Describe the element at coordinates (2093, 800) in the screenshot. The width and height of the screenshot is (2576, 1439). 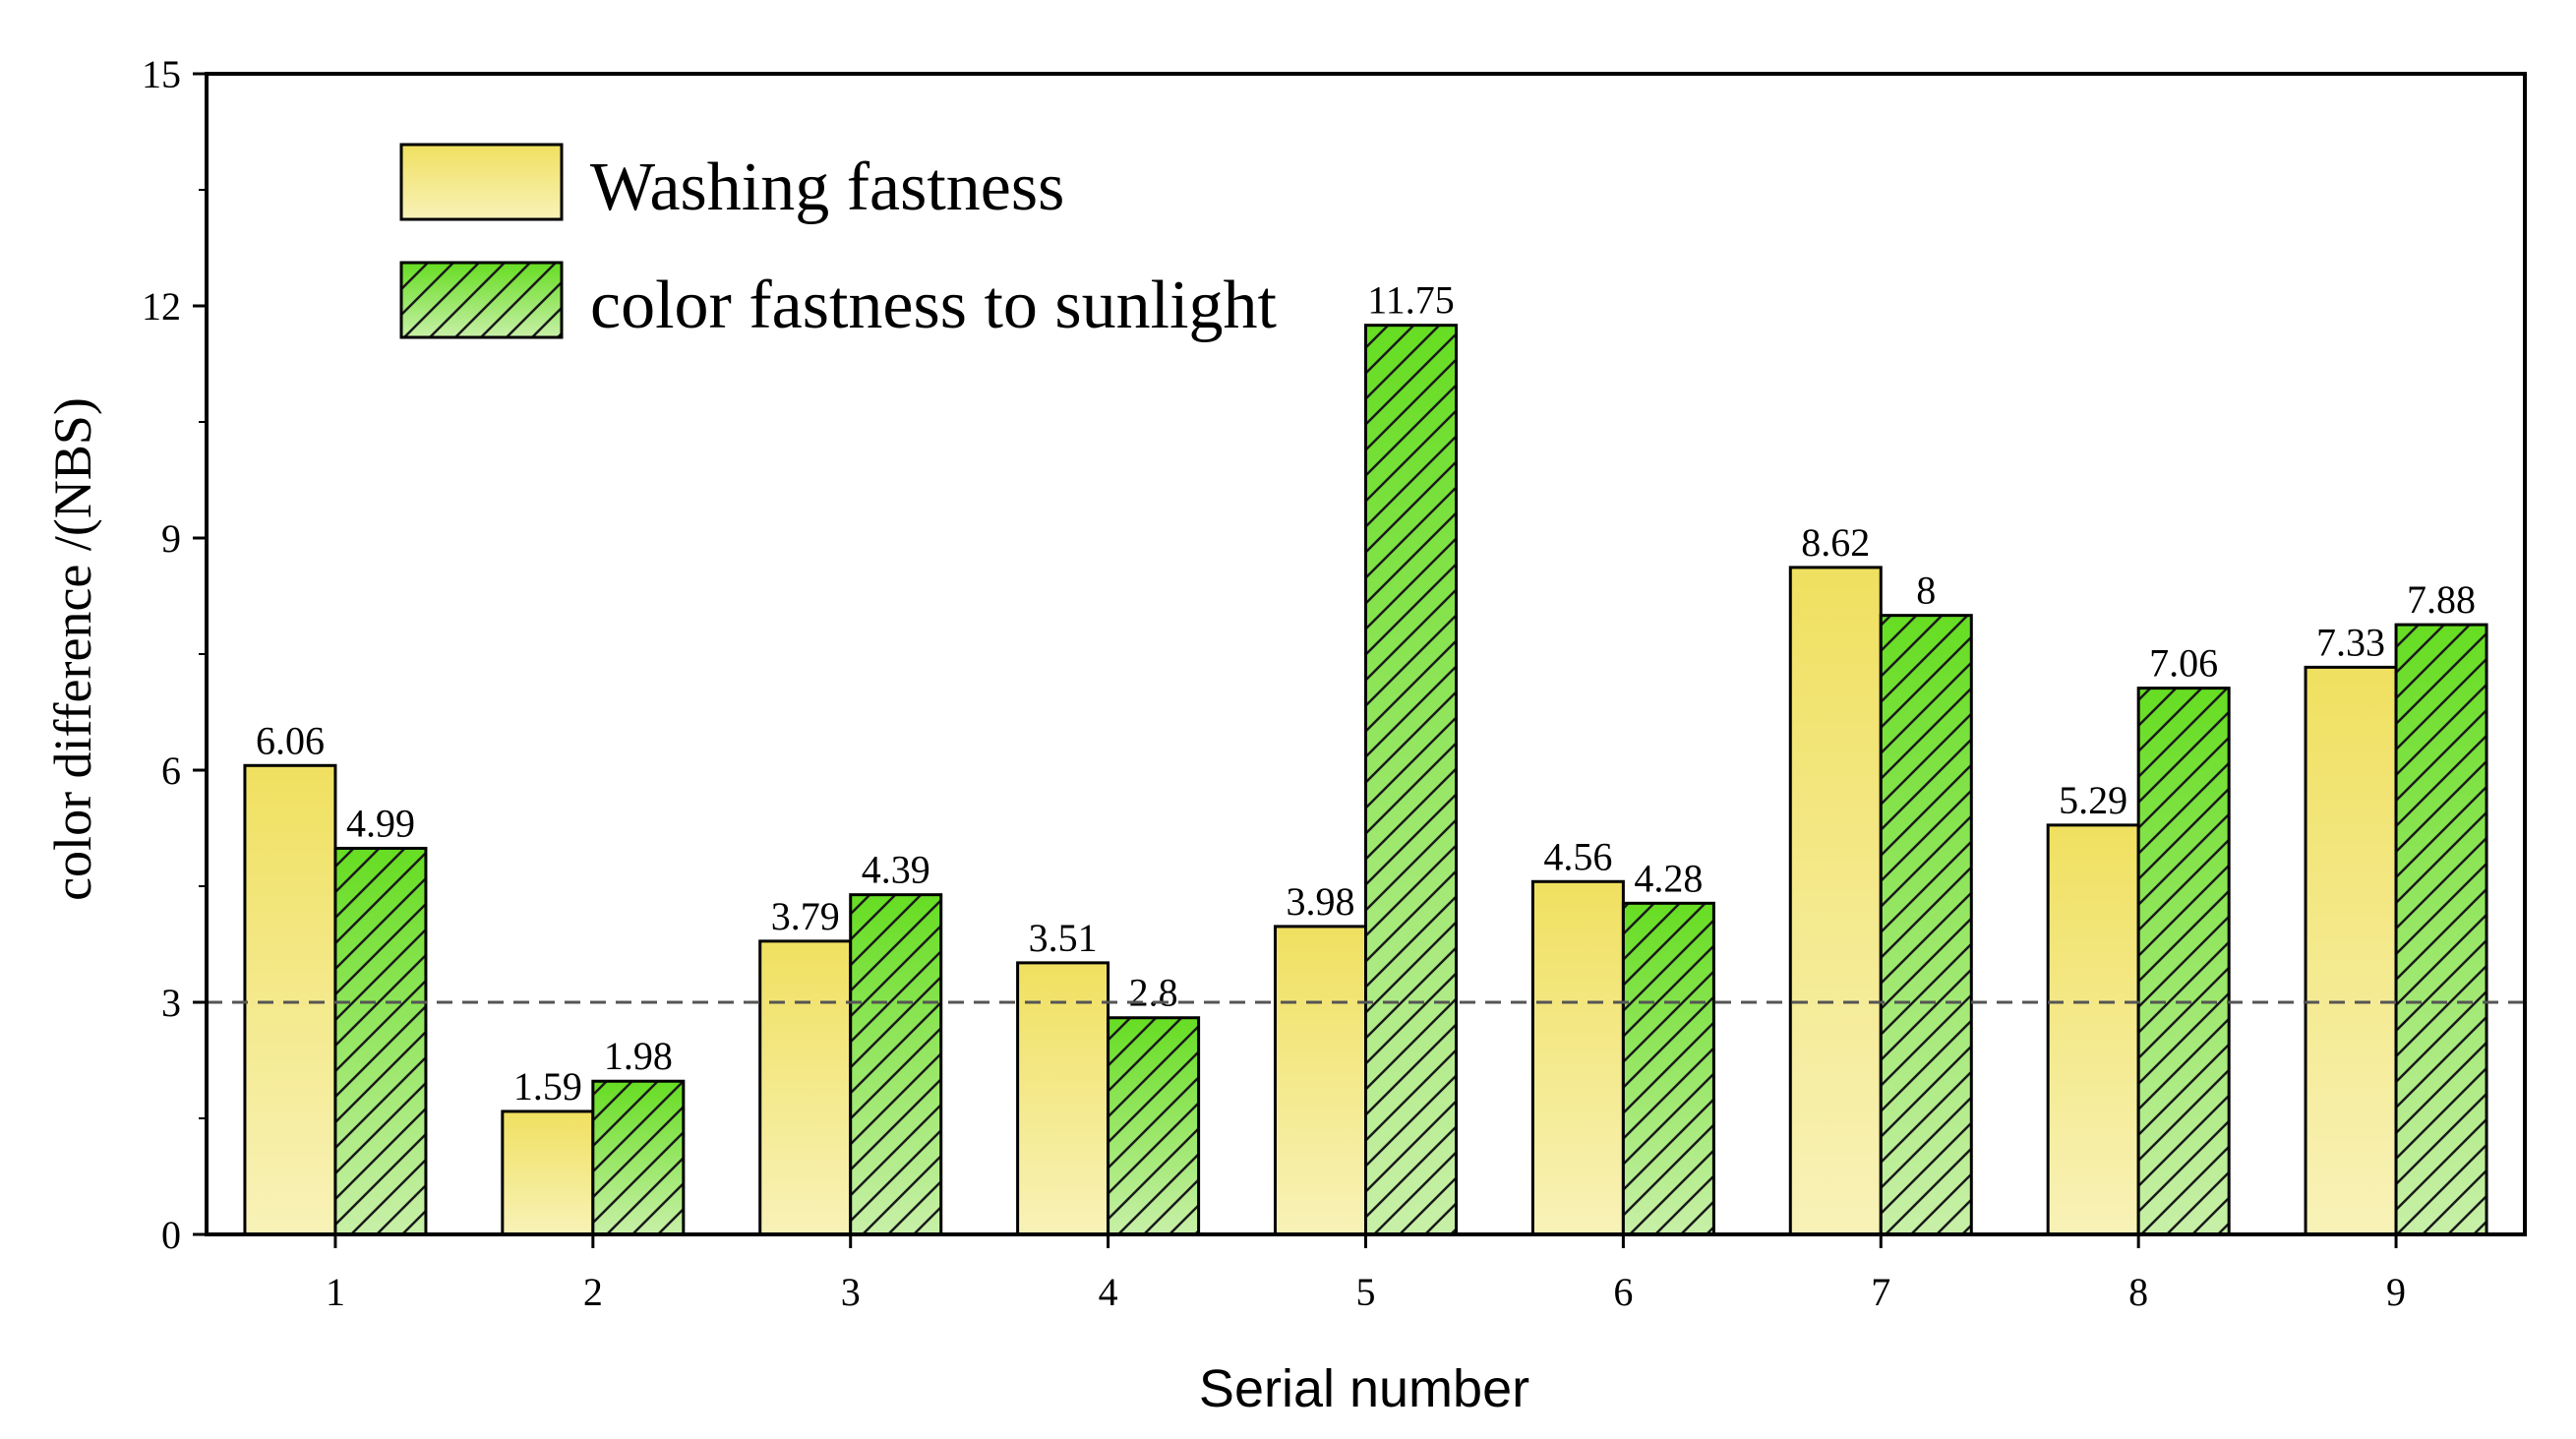
I see `data-label-s0-8: 5.29` at that location.